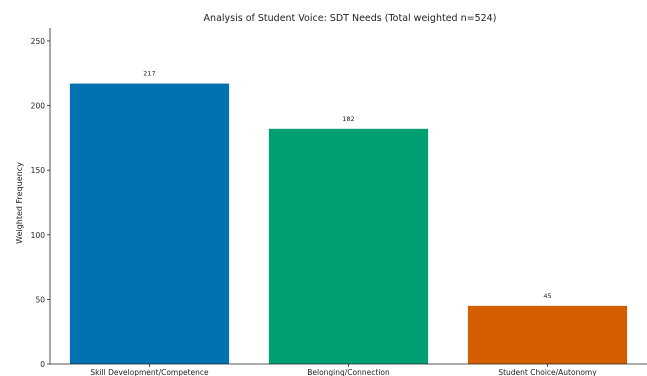 This screenshot has height=376, width=647. Describe the element at coordinates (348, 119) in the screenshot. I see `data-label-1: 182` at that location.